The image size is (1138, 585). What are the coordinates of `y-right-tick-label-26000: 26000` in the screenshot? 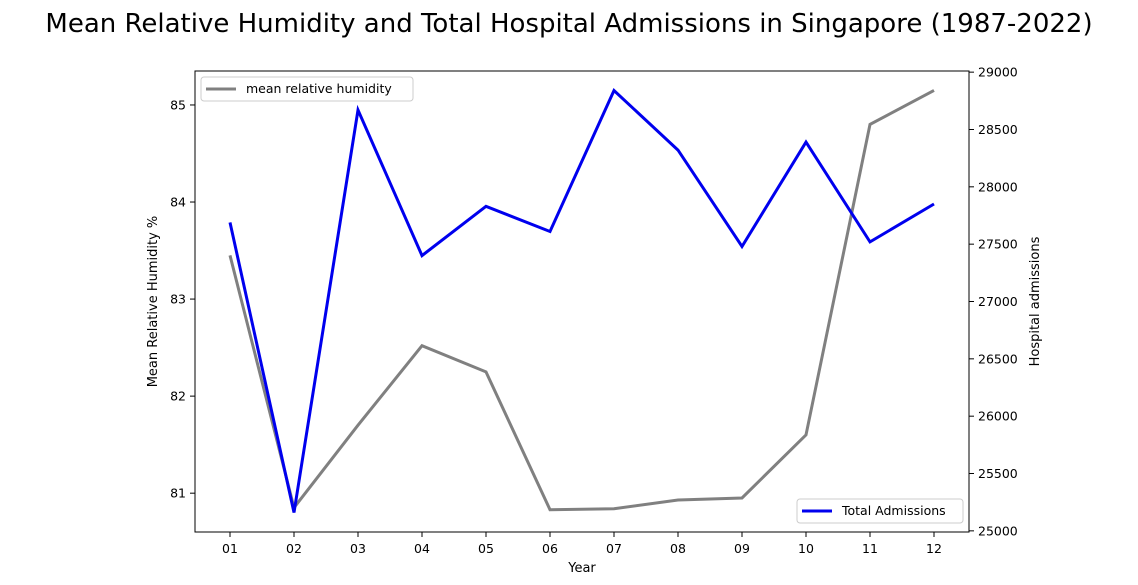 It's located at (998, 416).